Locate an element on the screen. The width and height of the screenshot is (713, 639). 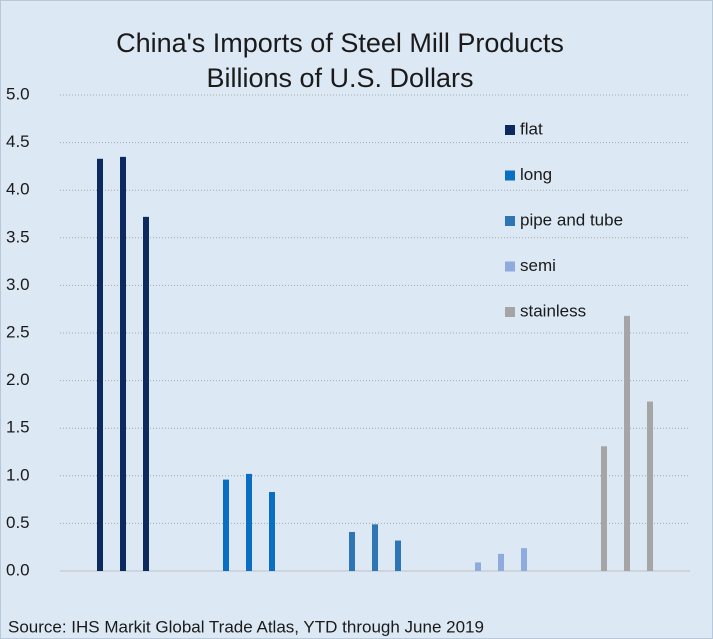
legend-label: pipe and tube is located at coordinates (571, 219).